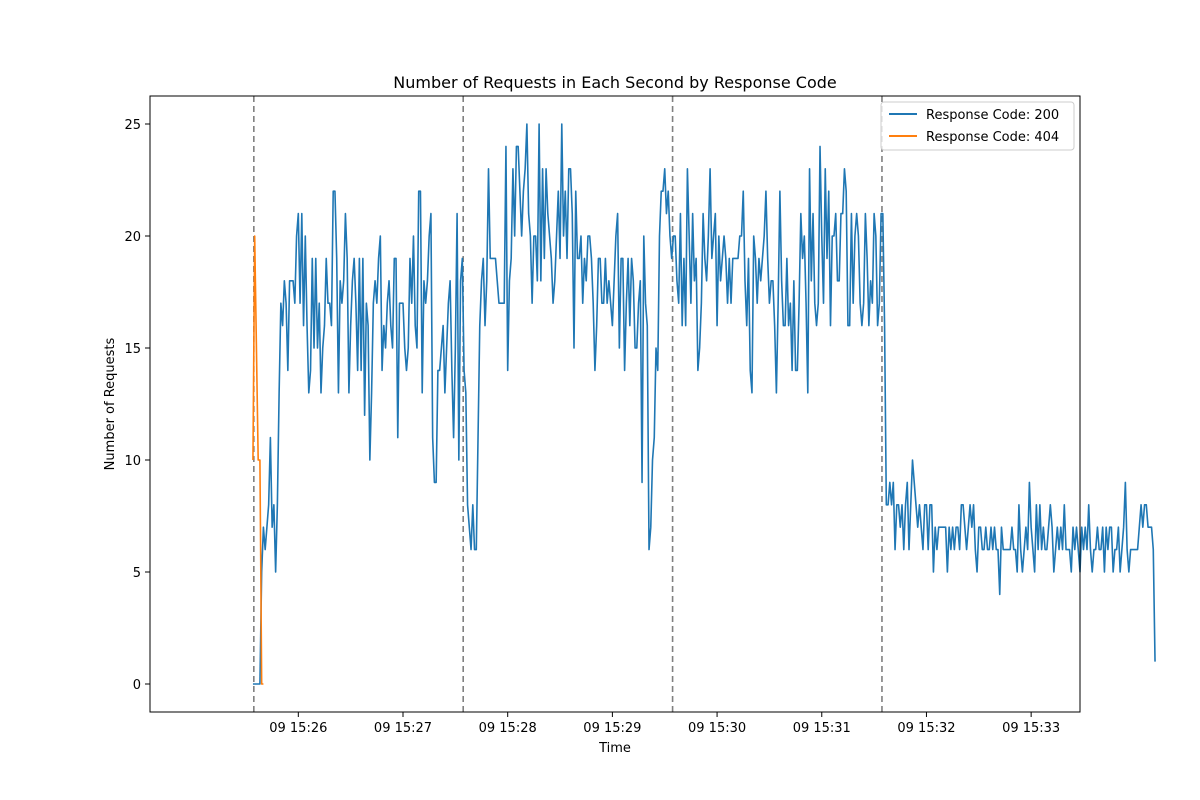 This screenshot has height=800, width=1200. What do you see at coordinates (137, 685) in the screenshot?
I see `y-tick-label: 0` at bounding box center [137, 685].